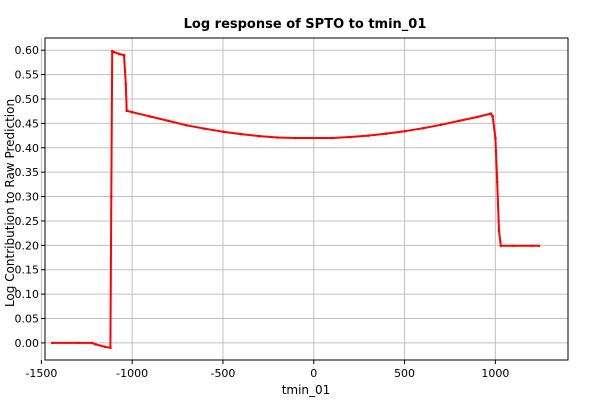 The image size is (600, 400). What do you see at coordinates (132, 373) in the screenshot?
I see `x-tick-label: -1000` at bounding box center [132, 373].